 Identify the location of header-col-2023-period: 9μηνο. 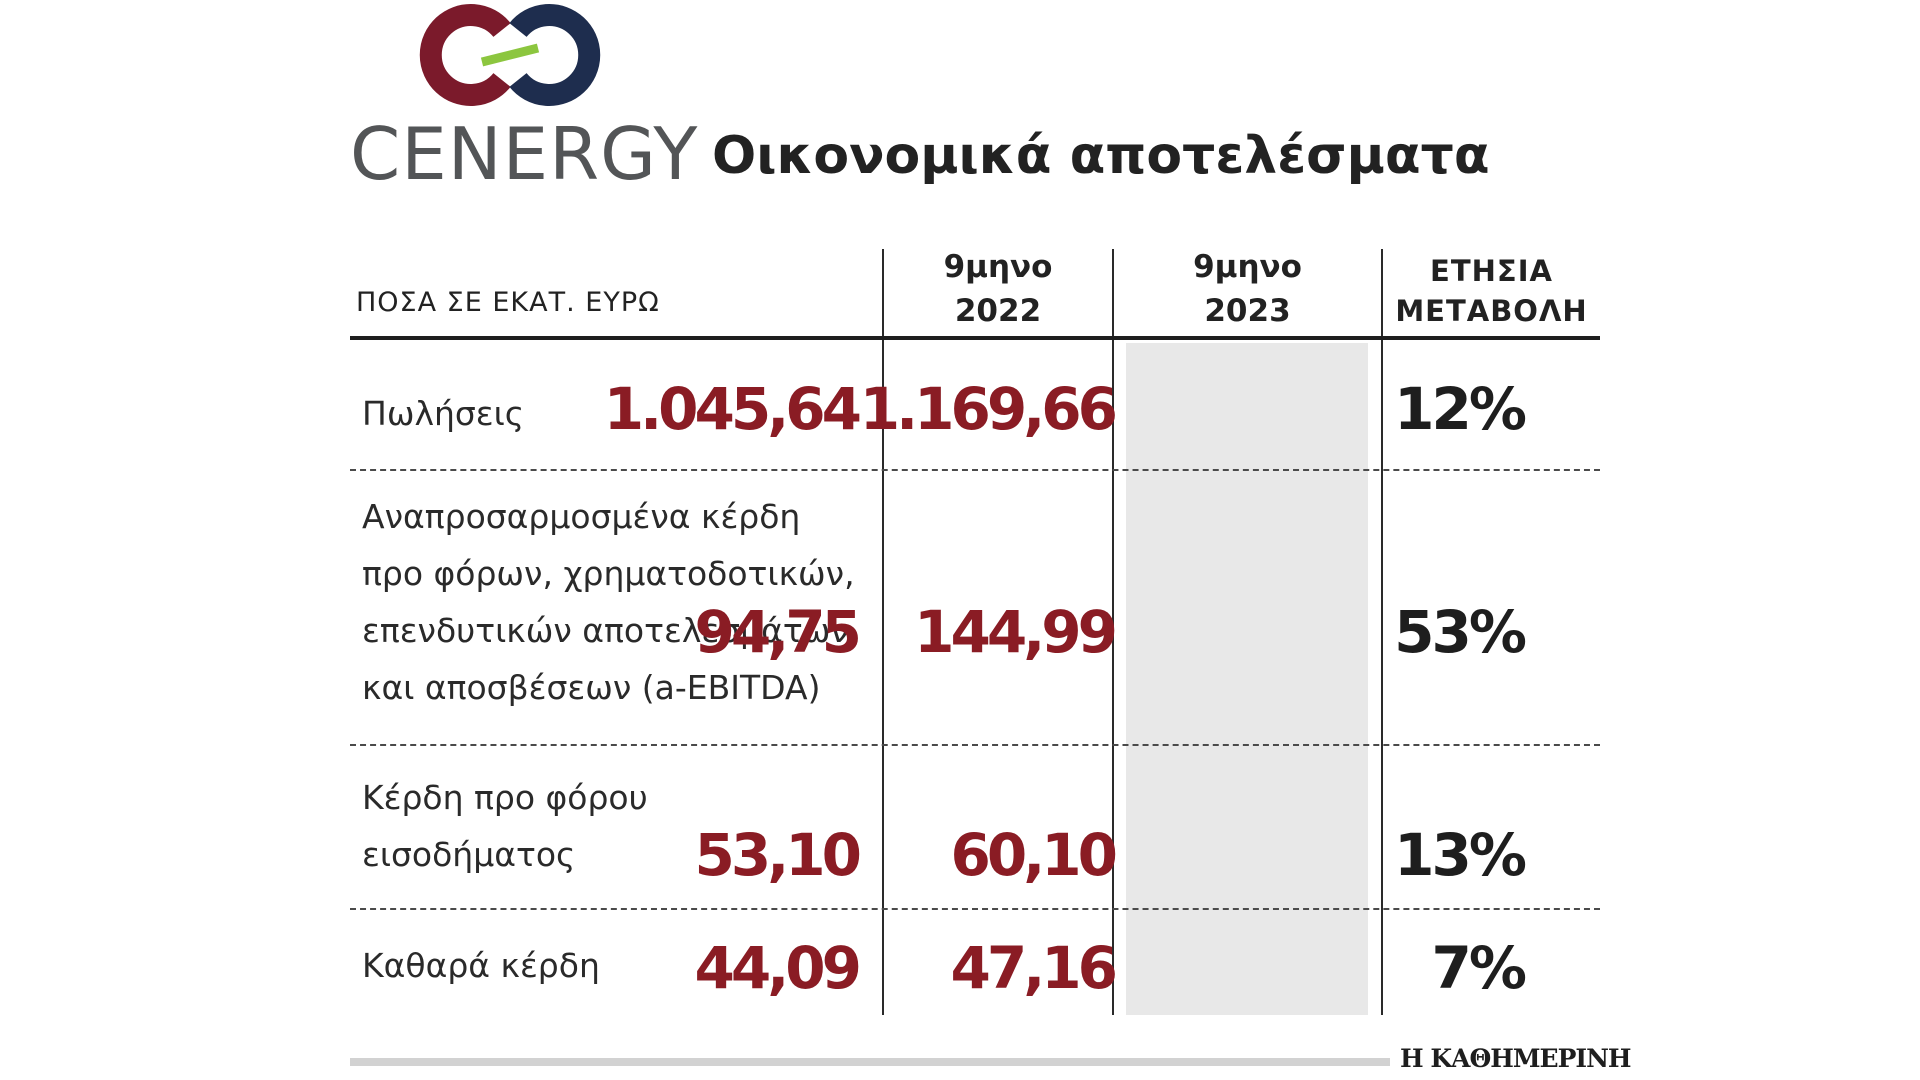
(1247, 267).